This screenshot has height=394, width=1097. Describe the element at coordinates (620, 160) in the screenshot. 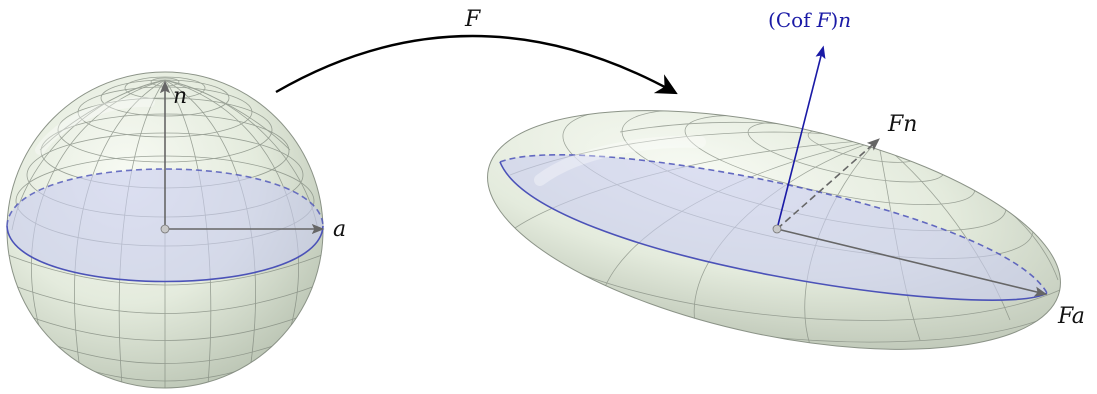

I see `ellipsoid-highlight` at that location.